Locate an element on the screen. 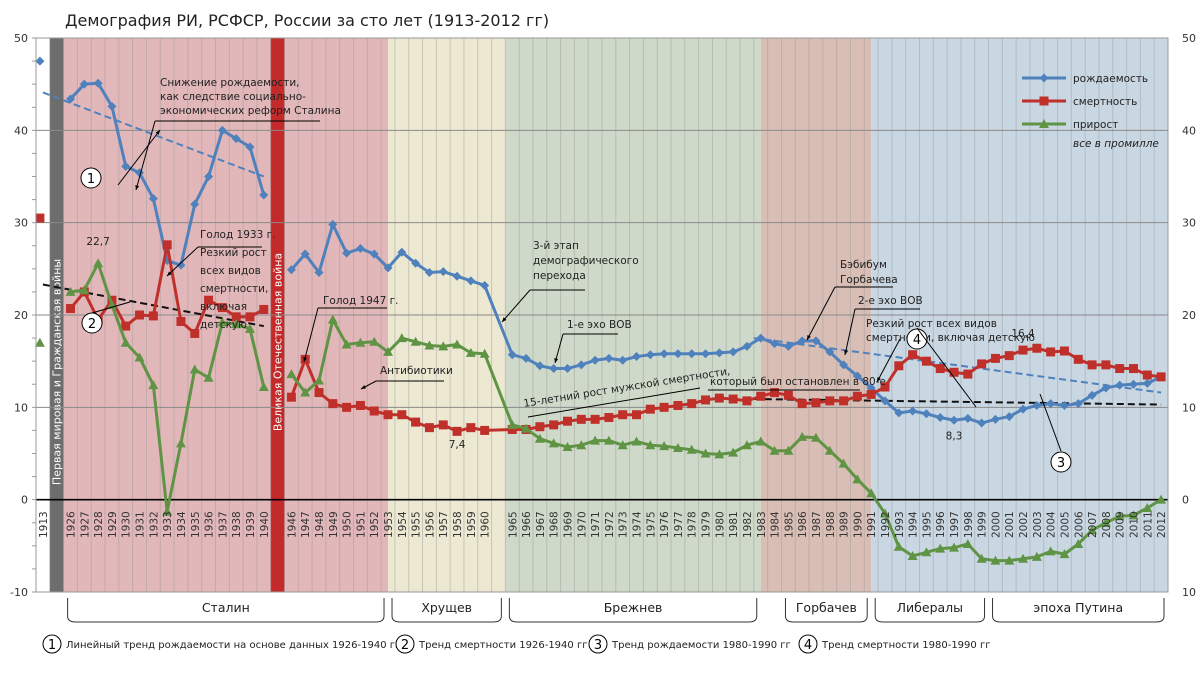 Image resolution: width=1200 pixels, height=676 pixels. trend-note-badge is located at coordinates (598, 644).